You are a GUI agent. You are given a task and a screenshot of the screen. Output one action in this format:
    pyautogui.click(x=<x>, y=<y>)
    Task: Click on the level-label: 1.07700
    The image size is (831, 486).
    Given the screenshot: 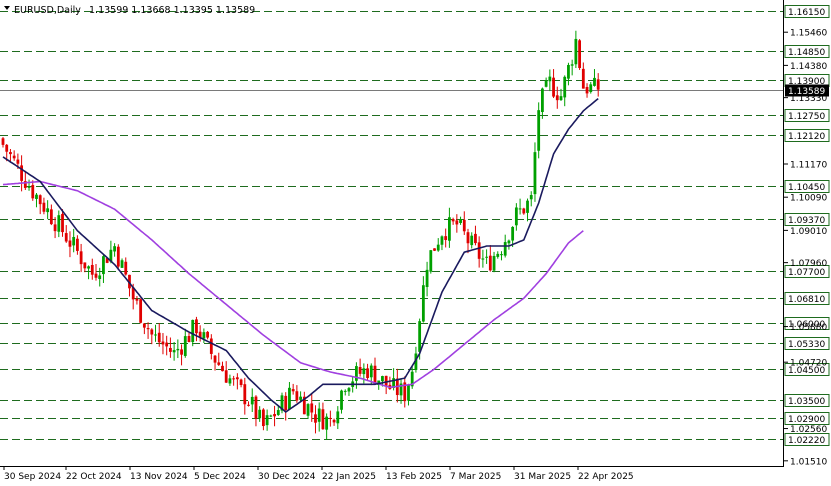 What is the action you would take?
    pyautogui.click(x=806, y=273)
    